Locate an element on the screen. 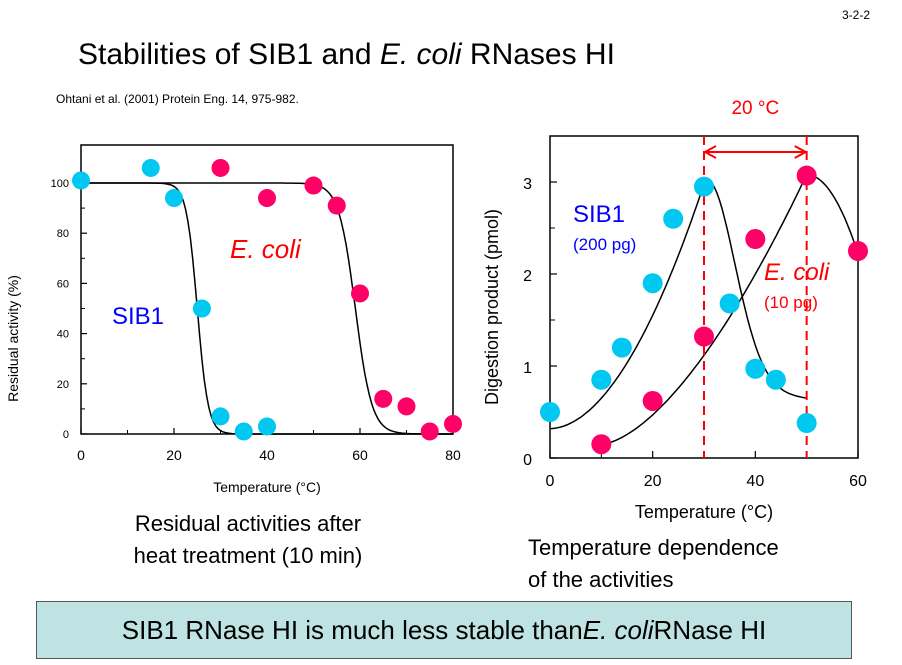 The image size is (902, 665). caption-line: heat treatment (10 min) is located at coordinates (248, 555).